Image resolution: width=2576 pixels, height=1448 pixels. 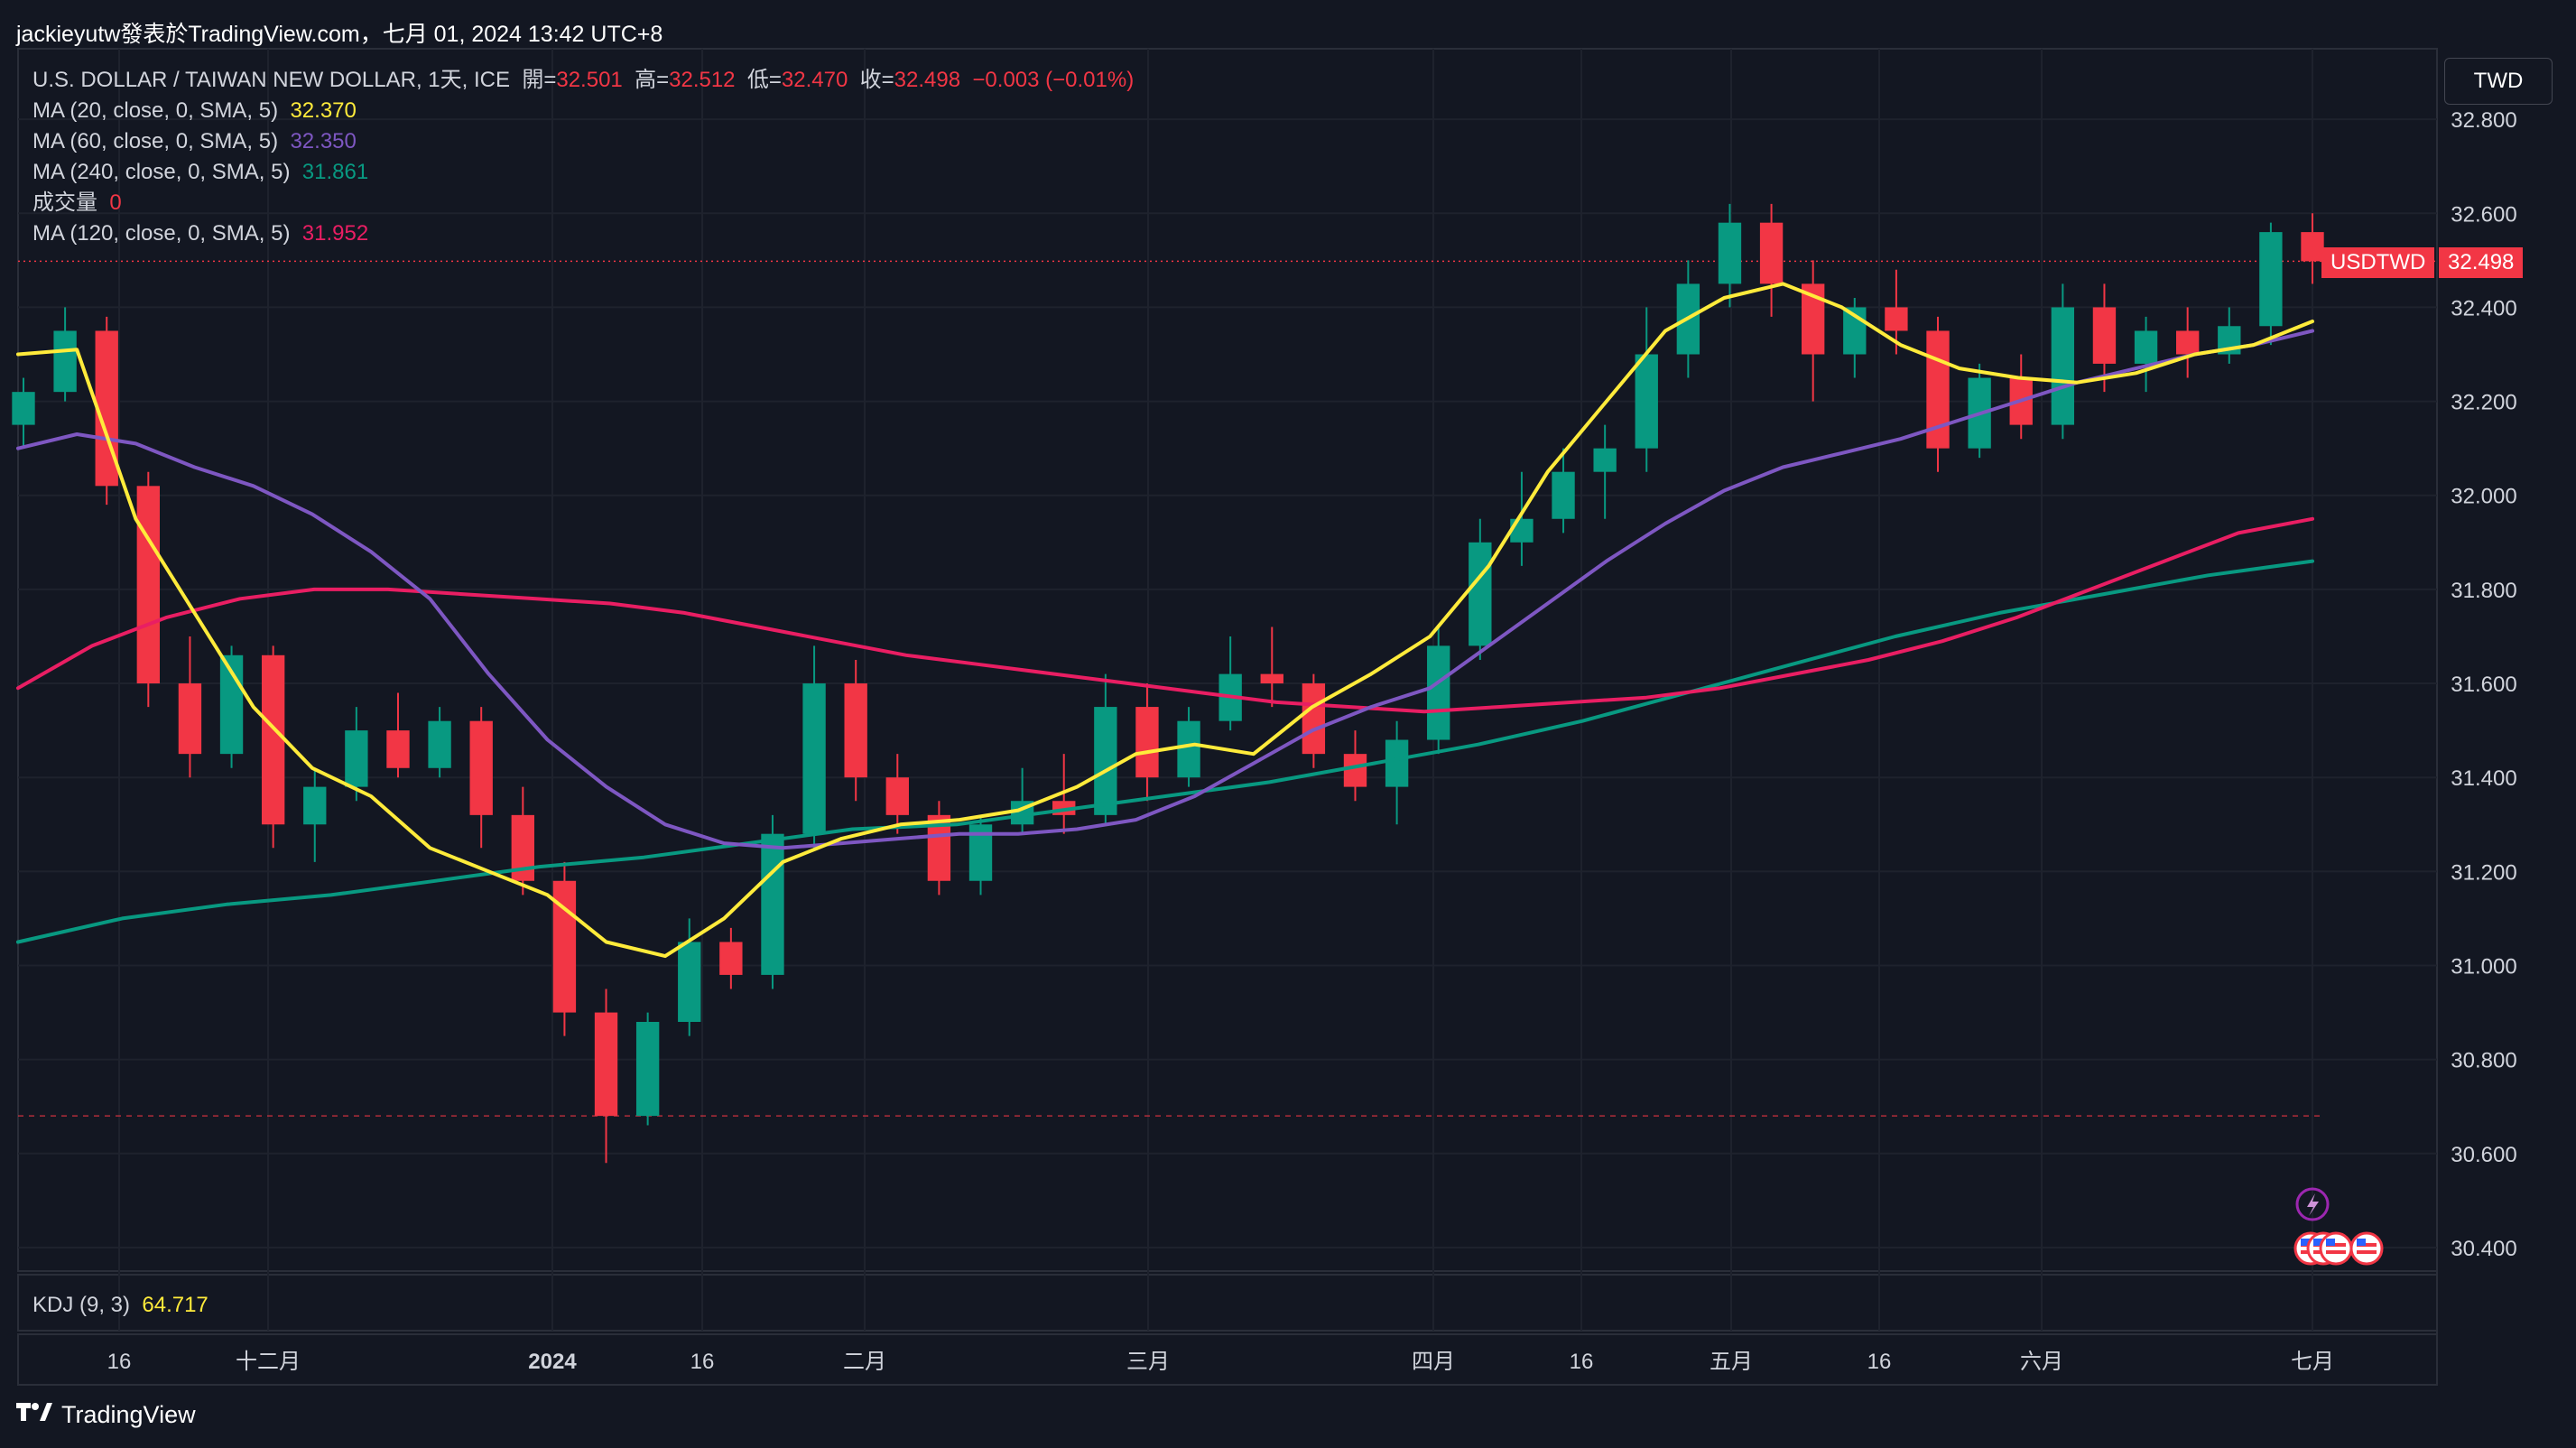 What do you see at coordinates (2498, 81) in the screenshot?
I see `currency-button: TWD` at bounding box center [2498, 81].